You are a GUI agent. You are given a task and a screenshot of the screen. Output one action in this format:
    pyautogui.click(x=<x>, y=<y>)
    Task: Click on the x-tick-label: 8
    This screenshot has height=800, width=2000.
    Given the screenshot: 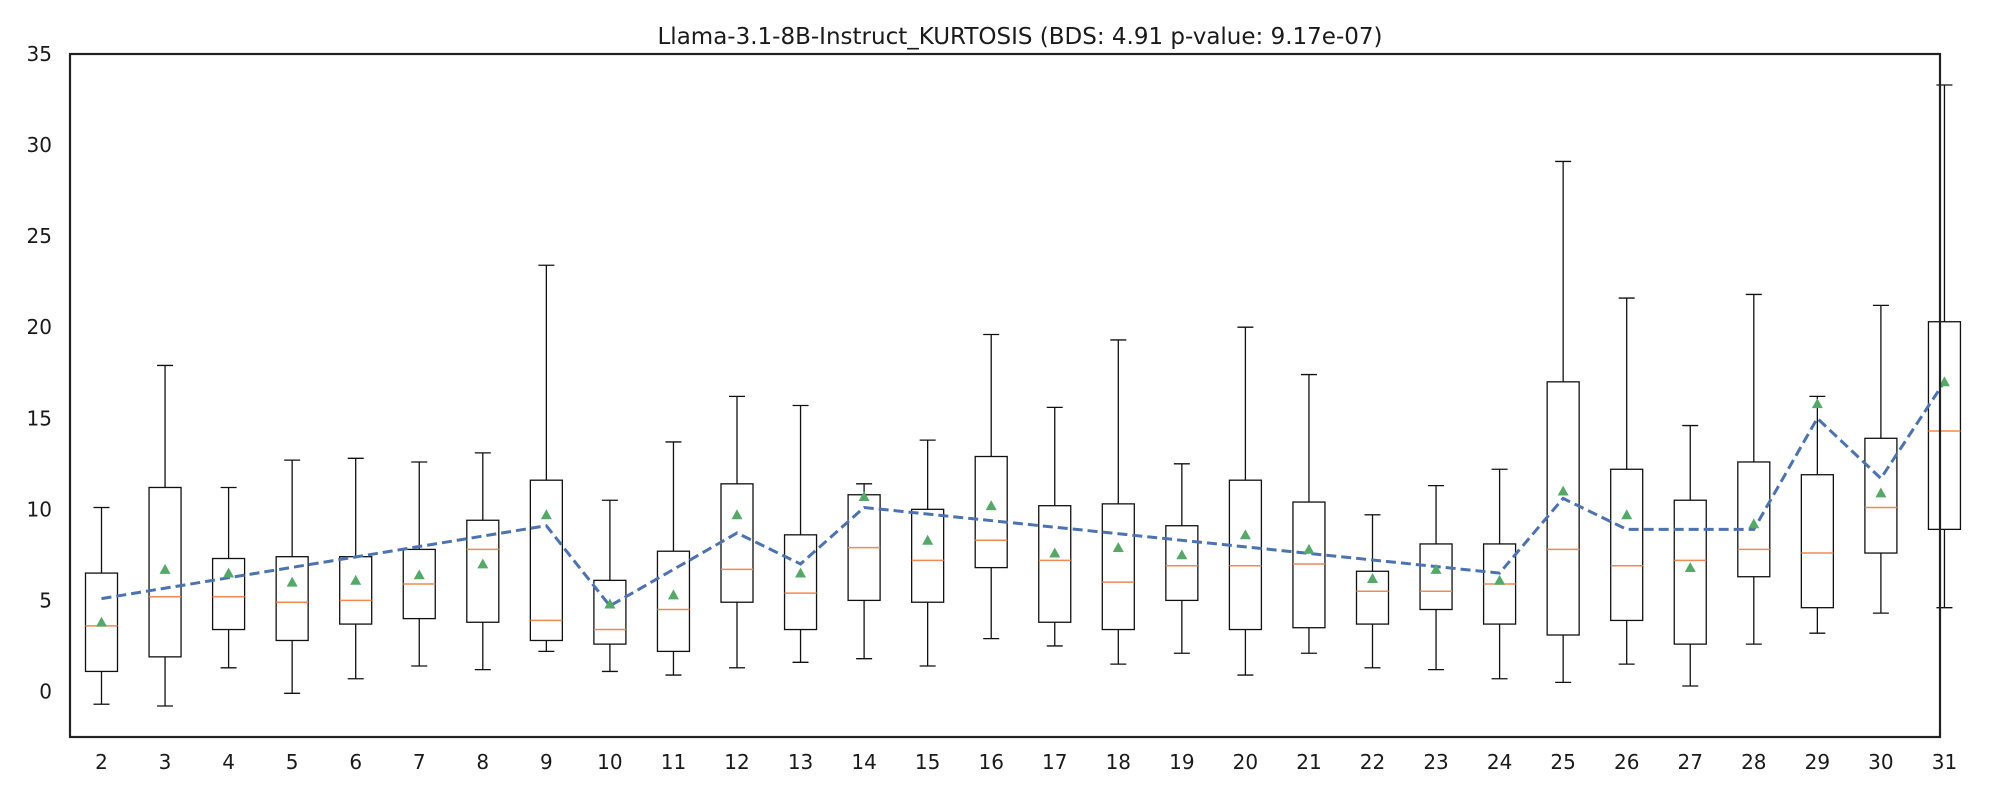 What is the action you would take?
    pyautogui.click(x=482, y=762)
    